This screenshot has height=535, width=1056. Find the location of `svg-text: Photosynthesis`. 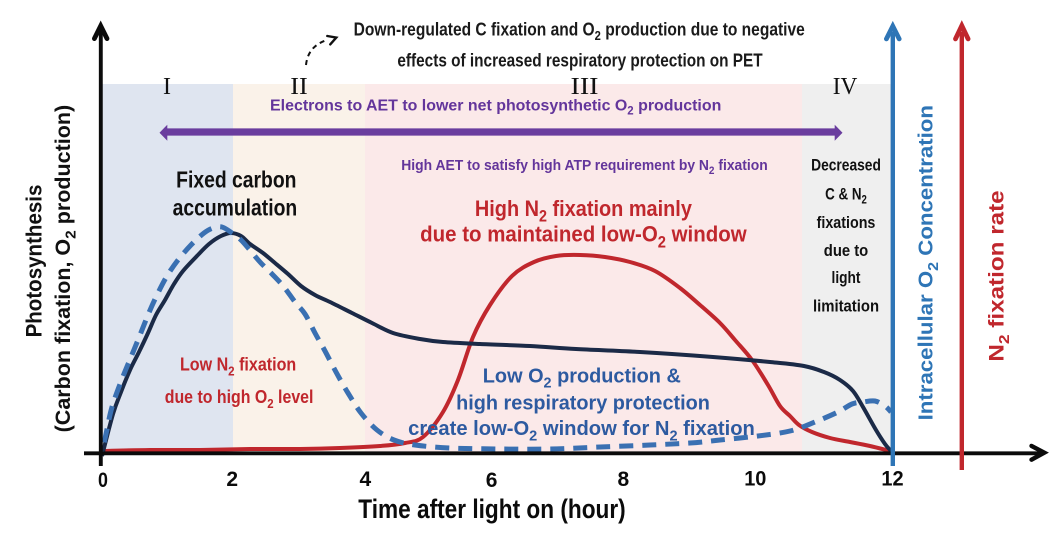

svg-text: Photosynthesis is located at coordinates (34, 261).